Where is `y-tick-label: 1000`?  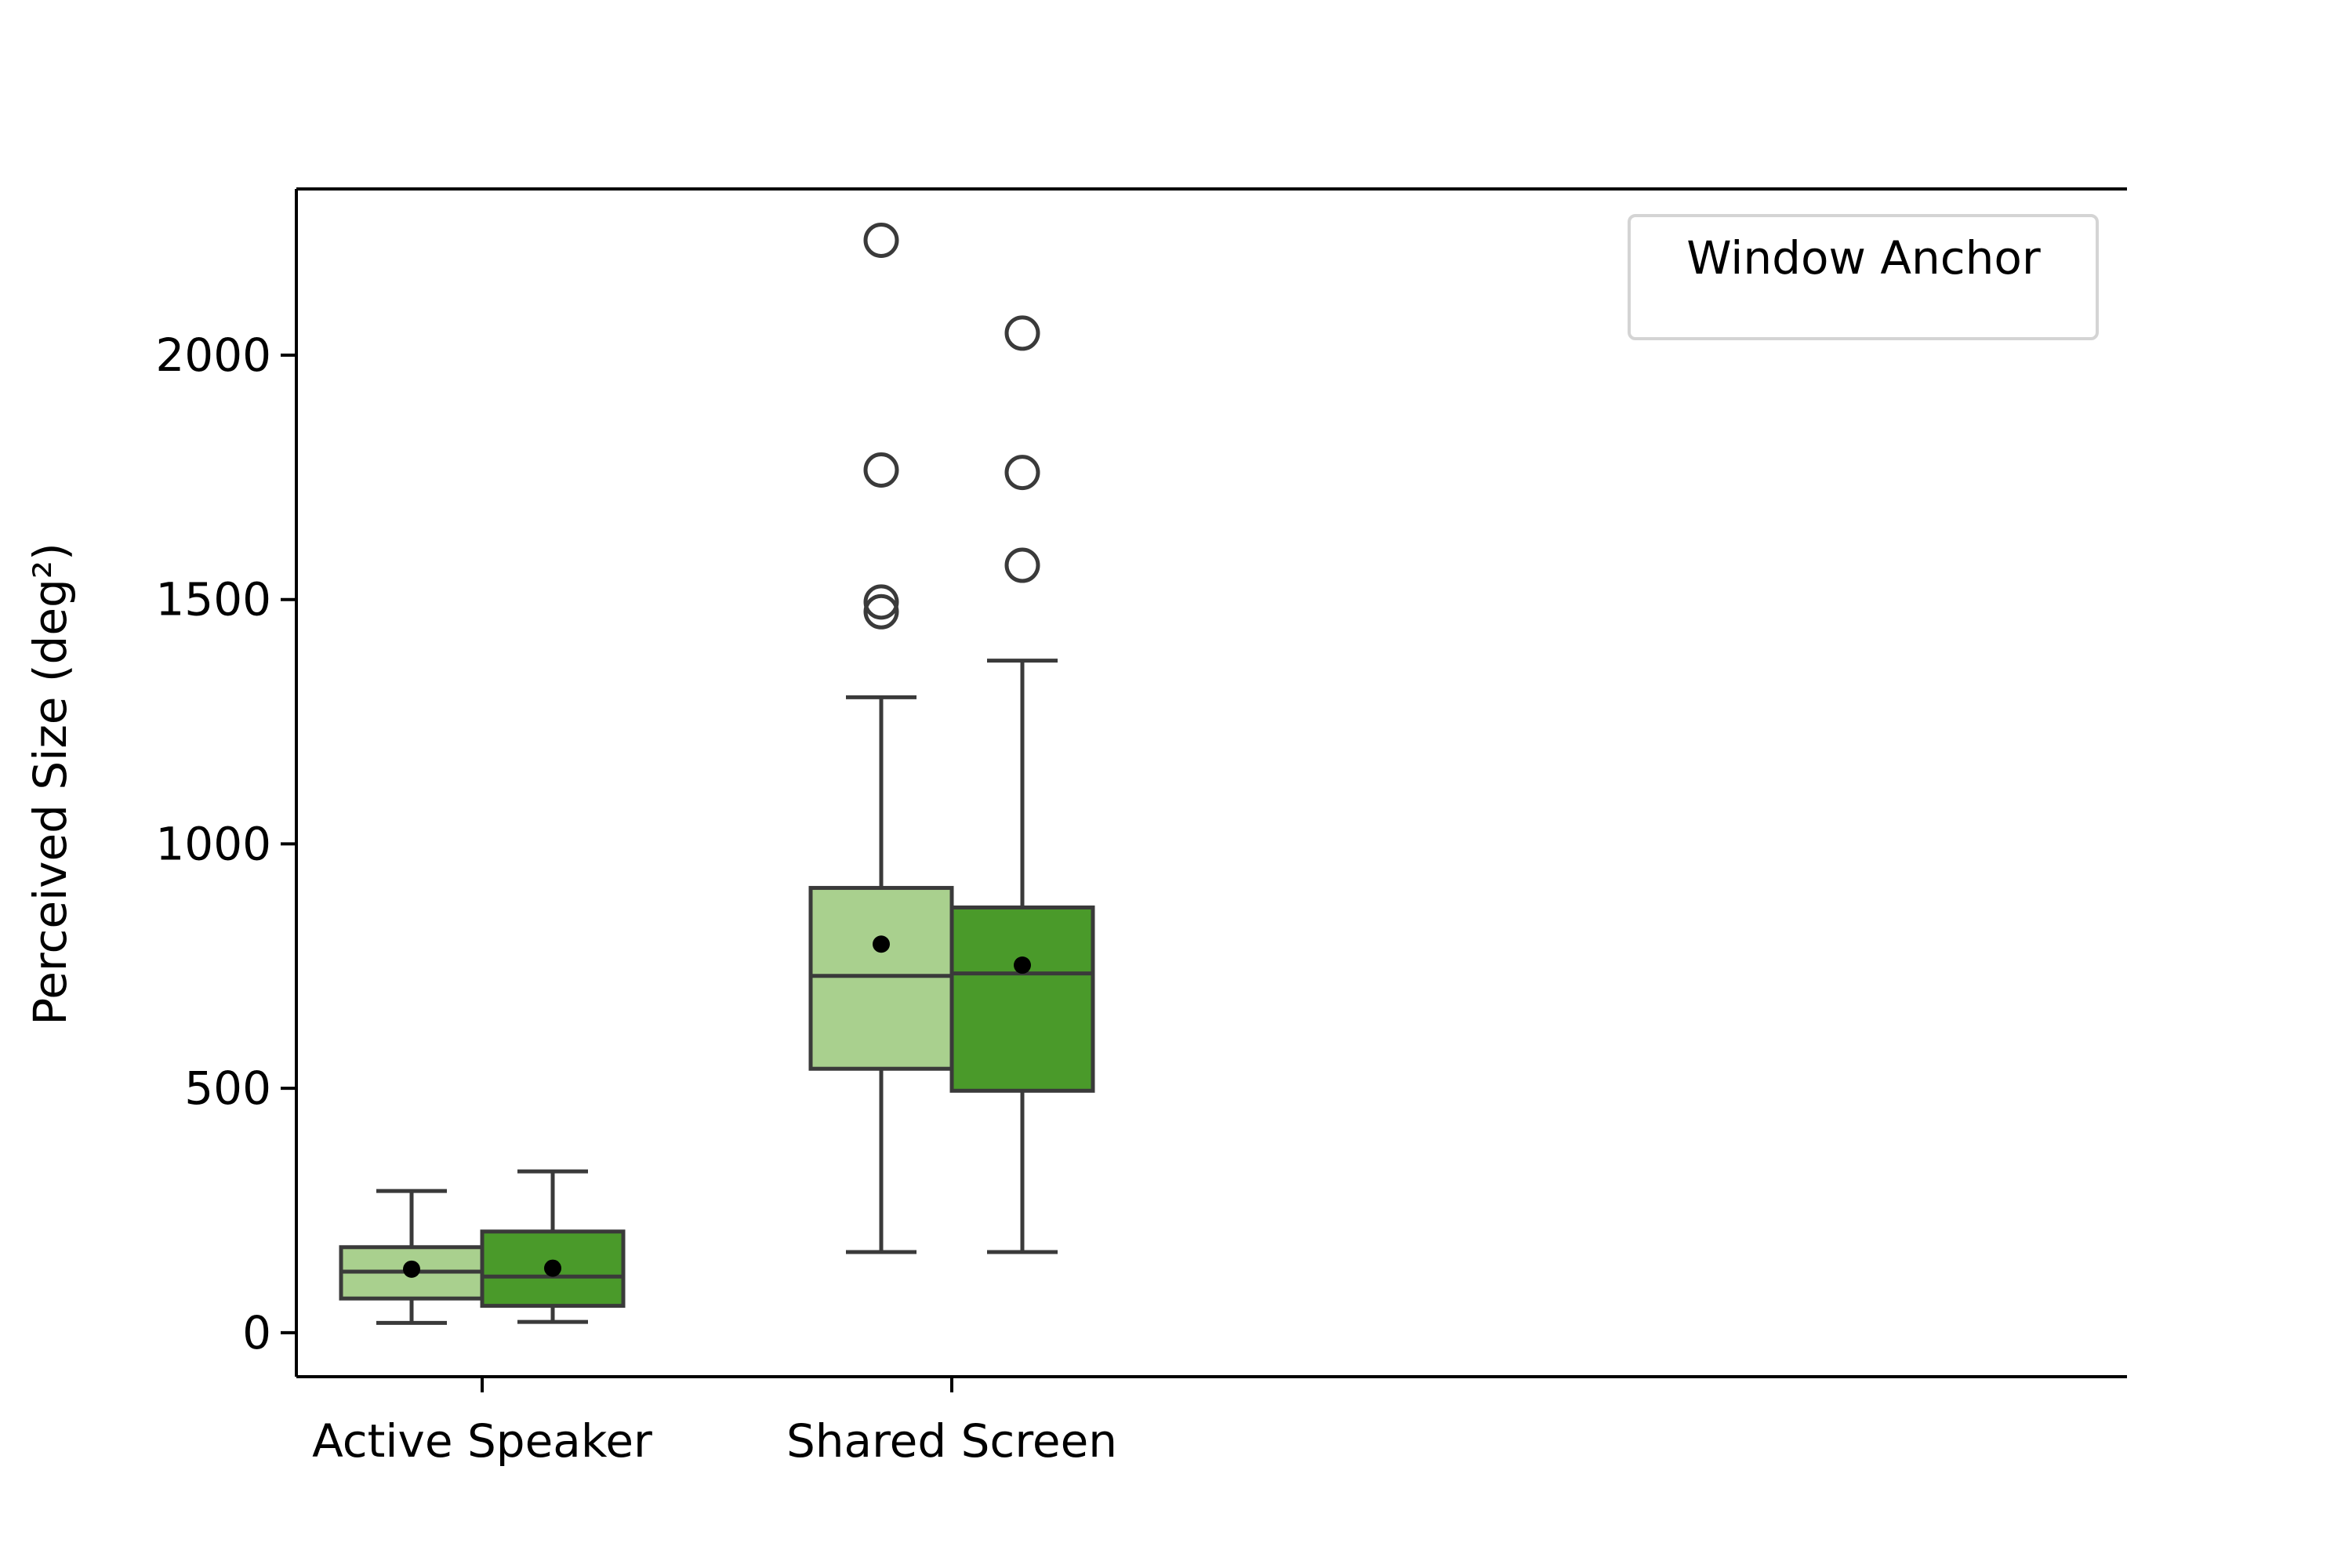 y-tick-label: 1000 is located at coordinates (213, 843).